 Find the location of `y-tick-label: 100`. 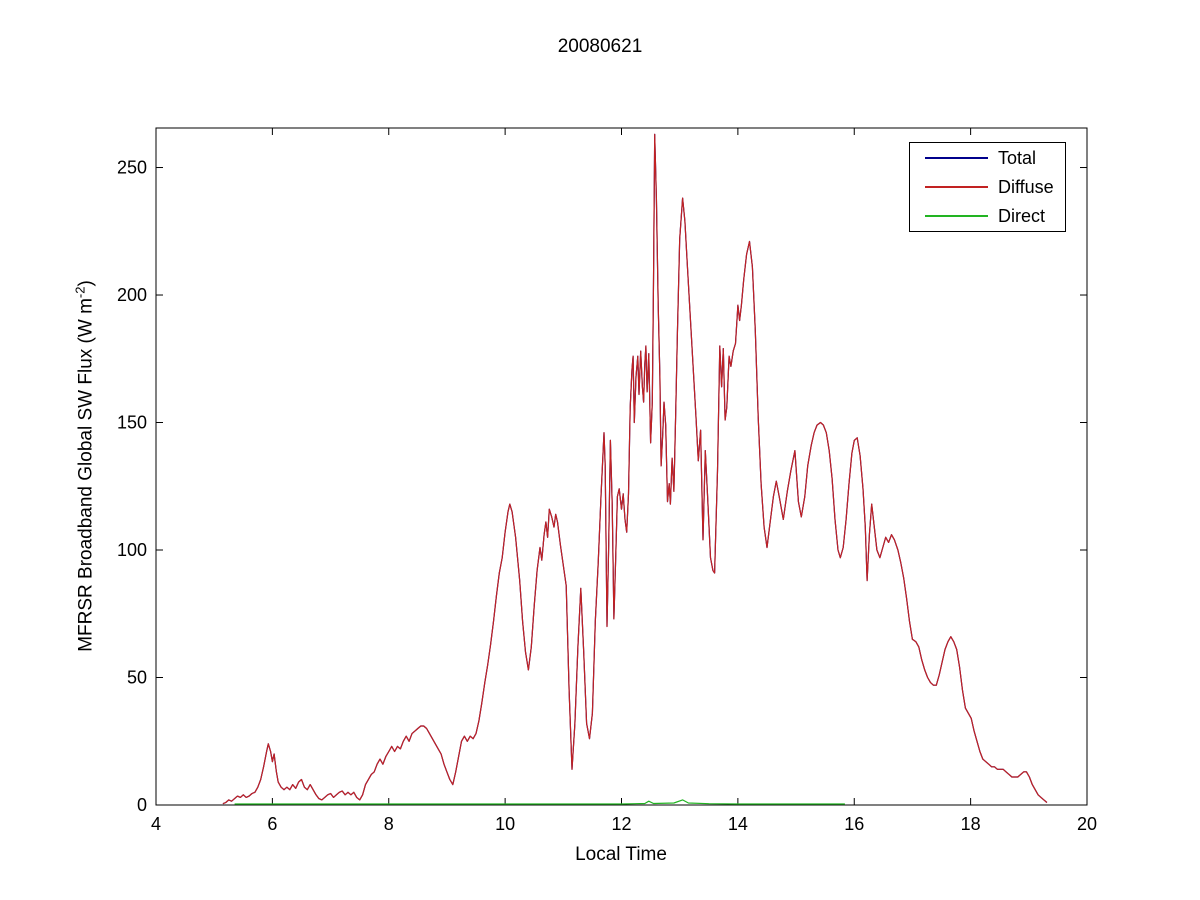

y-tick-label: 100 is located at coordinates (132, 550).